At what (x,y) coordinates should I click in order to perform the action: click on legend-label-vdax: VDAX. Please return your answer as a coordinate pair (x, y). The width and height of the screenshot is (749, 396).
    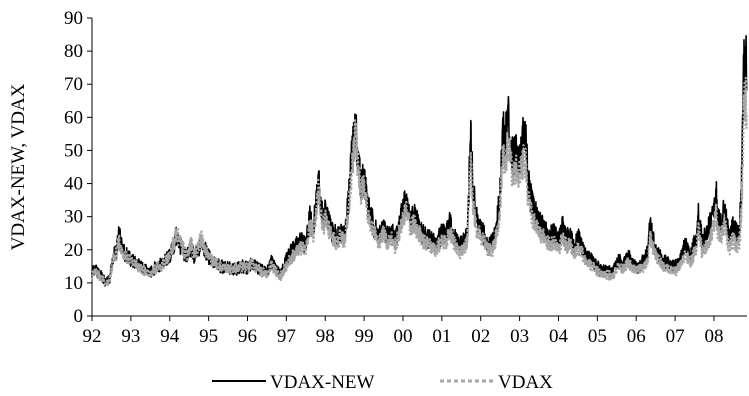
    Looking at the image, I should click on (525, 382).